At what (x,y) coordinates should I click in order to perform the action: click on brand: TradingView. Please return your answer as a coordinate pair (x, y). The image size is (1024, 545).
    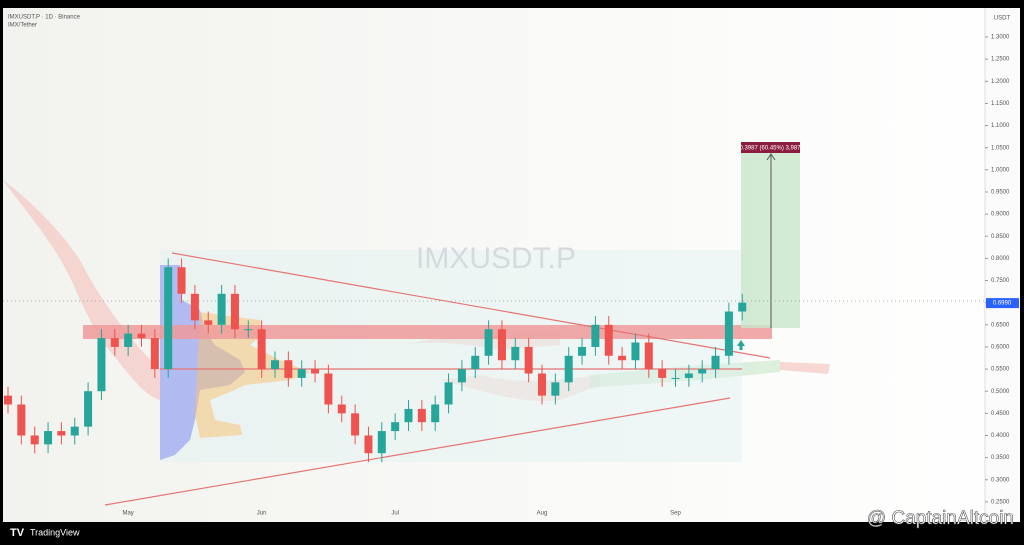
    Looking at the image, I should click on (55, 532).